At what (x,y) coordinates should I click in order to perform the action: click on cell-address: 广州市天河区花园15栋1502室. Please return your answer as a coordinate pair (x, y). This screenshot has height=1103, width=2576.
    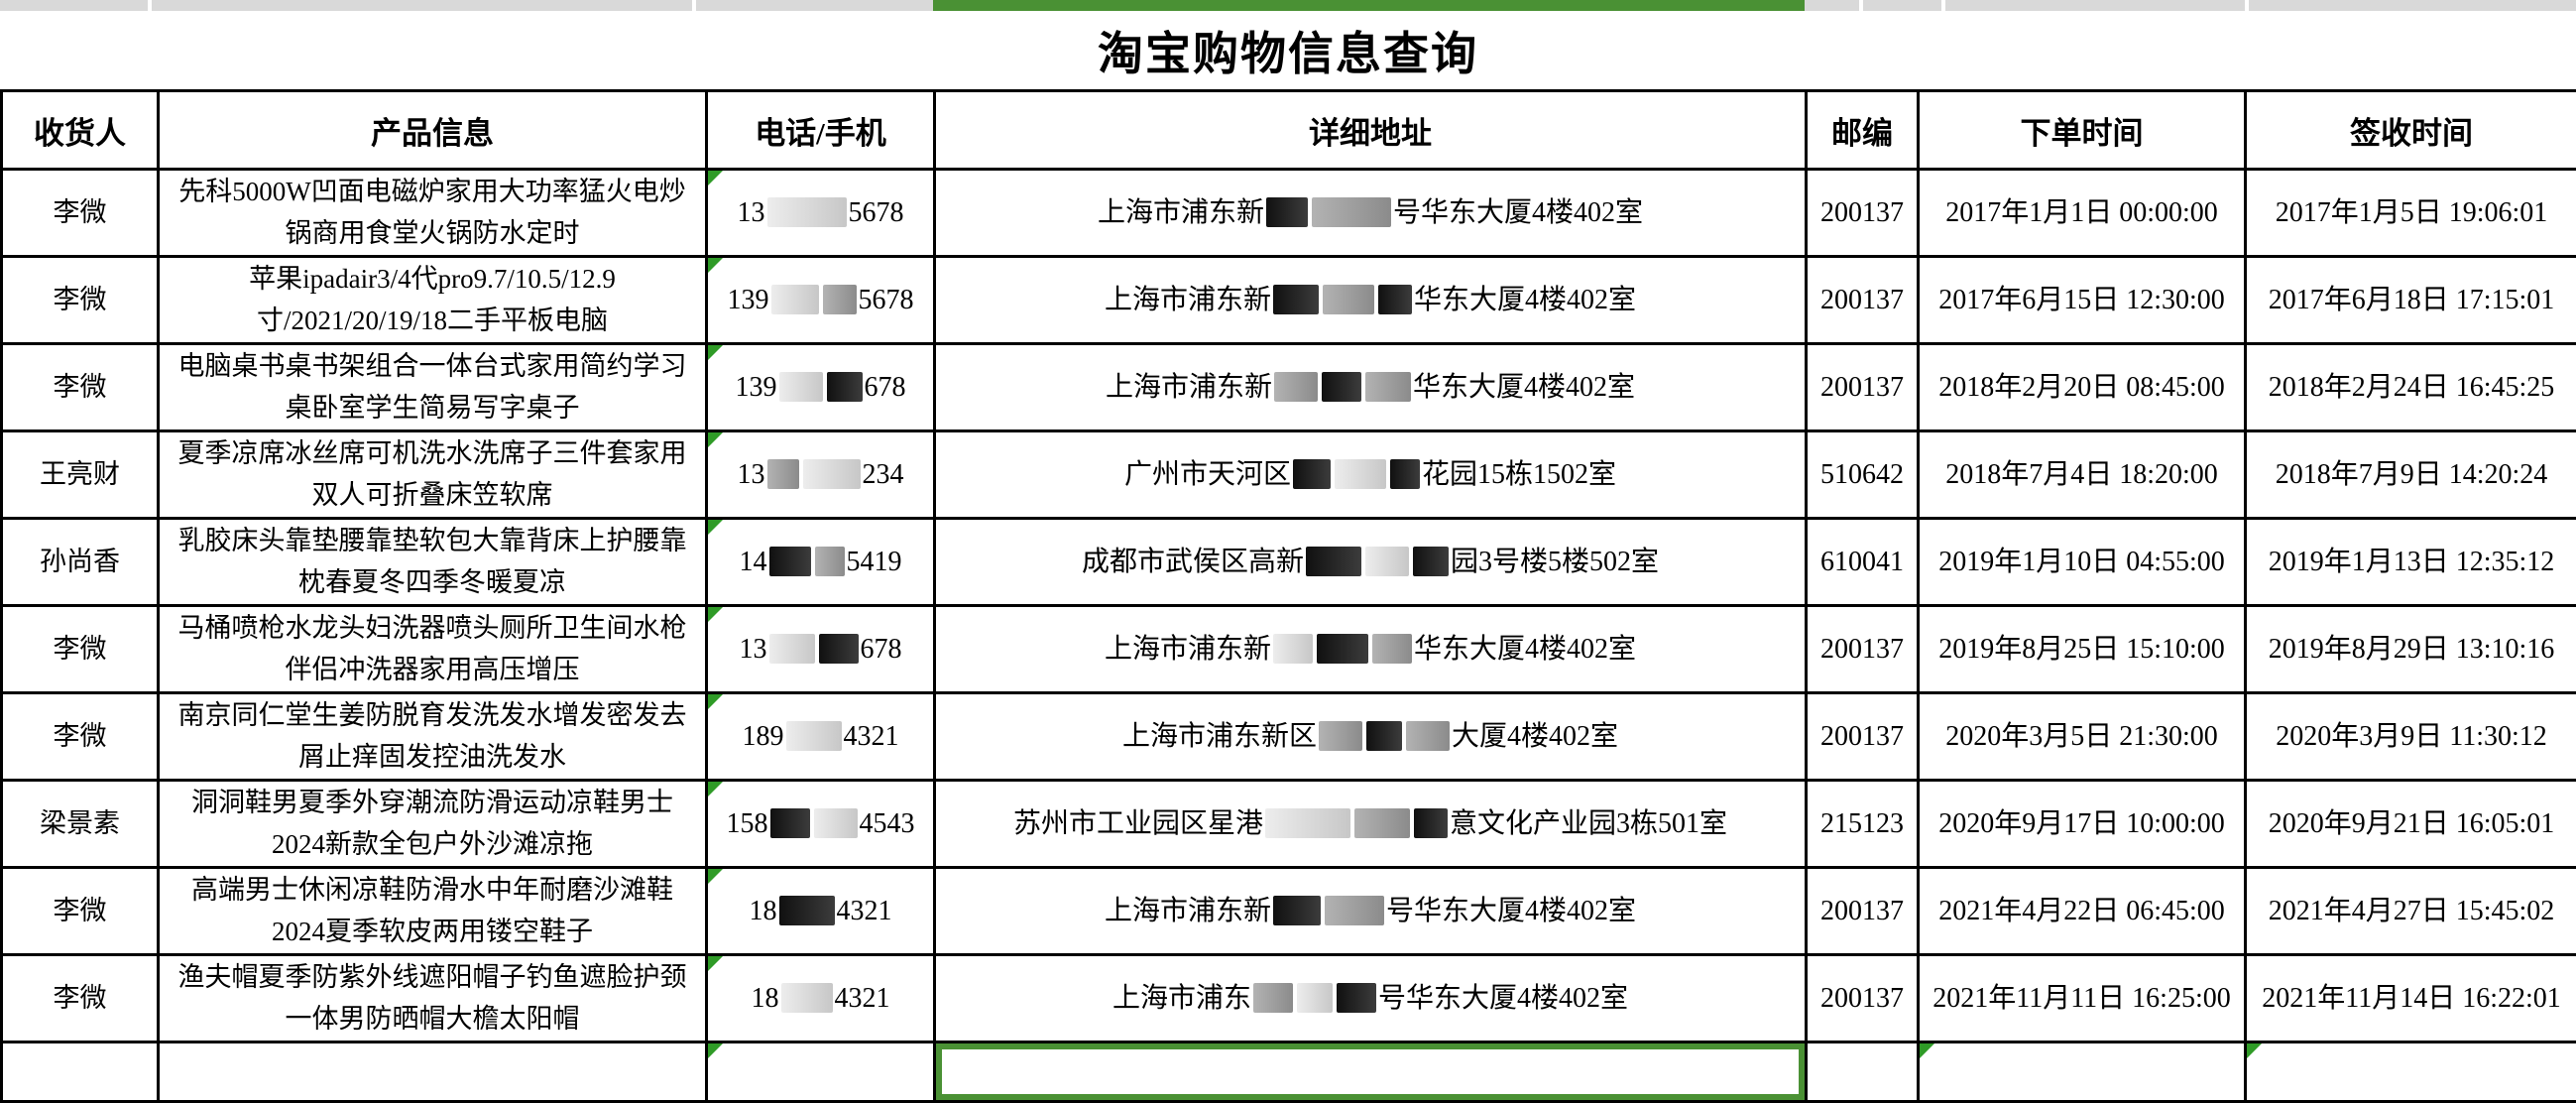
    Looking at the image, I should click on (1371, 475).